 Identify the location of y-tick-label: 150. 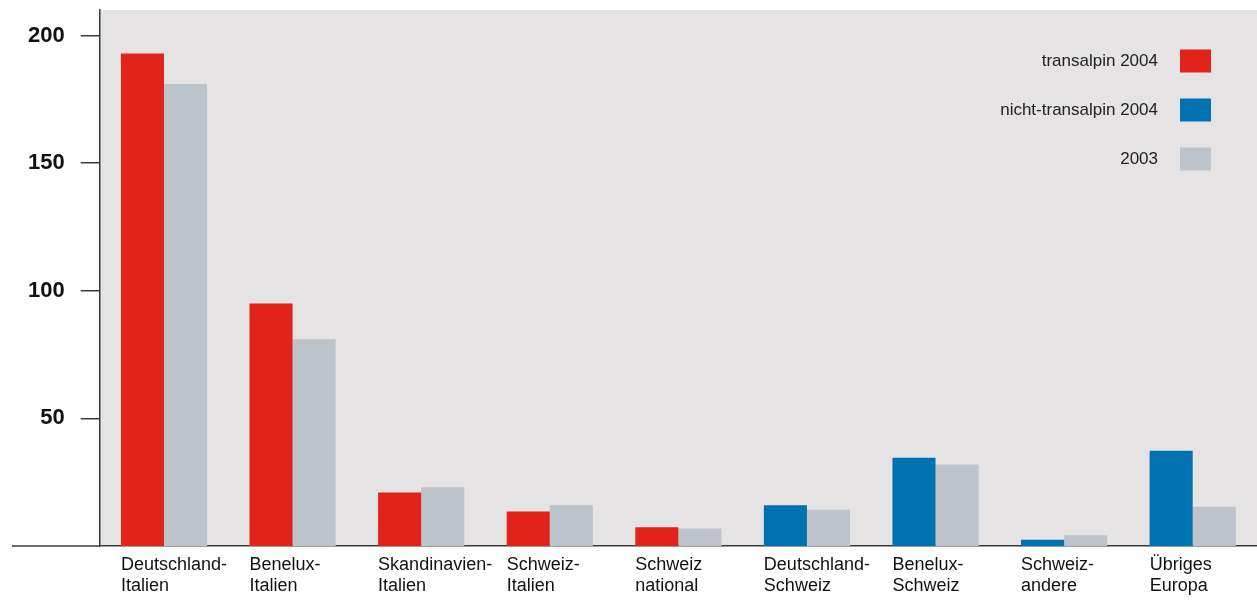
(46, 162).